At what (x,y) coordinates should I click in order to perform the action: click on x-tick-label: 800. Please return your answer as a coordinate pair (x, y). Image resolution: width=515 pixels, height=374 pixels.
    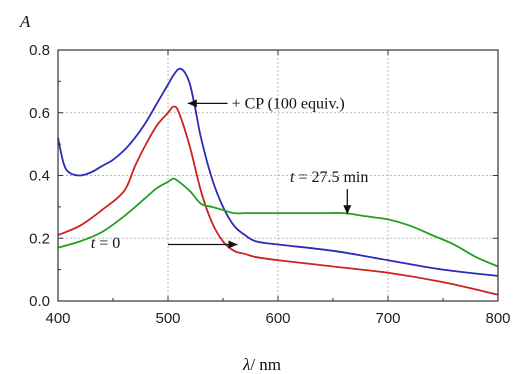
    Looking at the image, I should click on (497, 318).